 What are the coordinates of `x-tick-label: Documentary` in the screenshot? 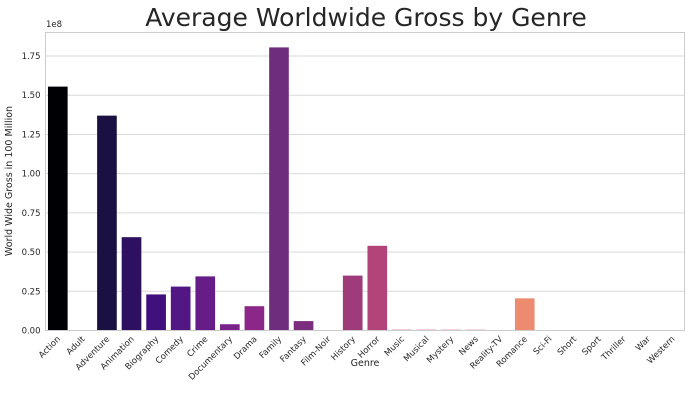 It's located at (211, 359).